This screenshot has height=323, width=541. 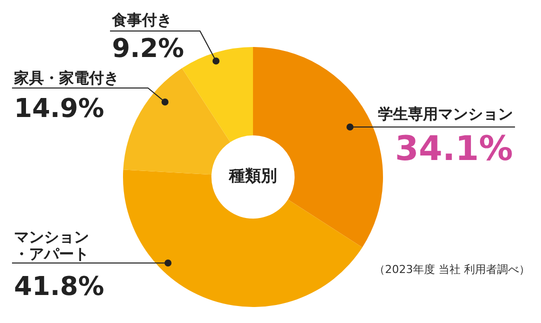 I want to click on data-label: 34.1%, so click(x=454, y=149).